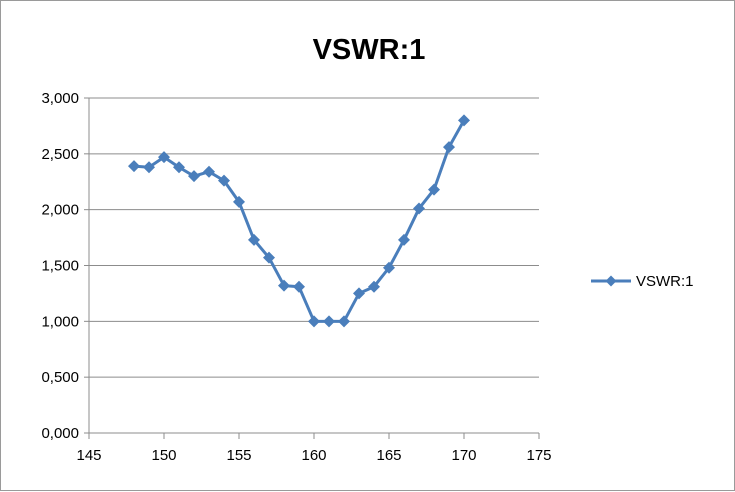 Image resolution: width=735 pixels, height=492 pixels. I want to click on x-tick-label-6: 175, so click(538, 455).